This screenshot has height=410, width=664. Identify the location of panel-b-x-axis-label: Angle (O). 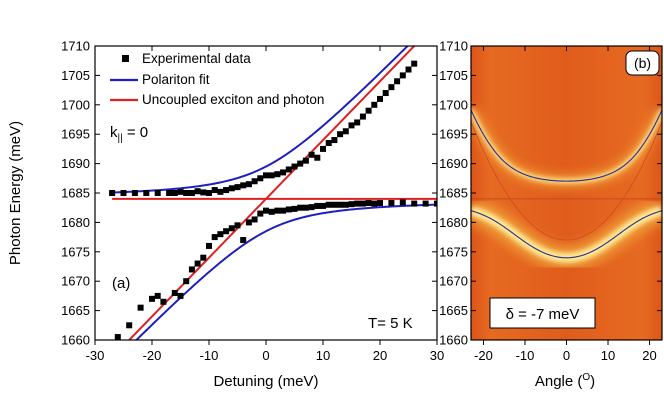
(565, 381).